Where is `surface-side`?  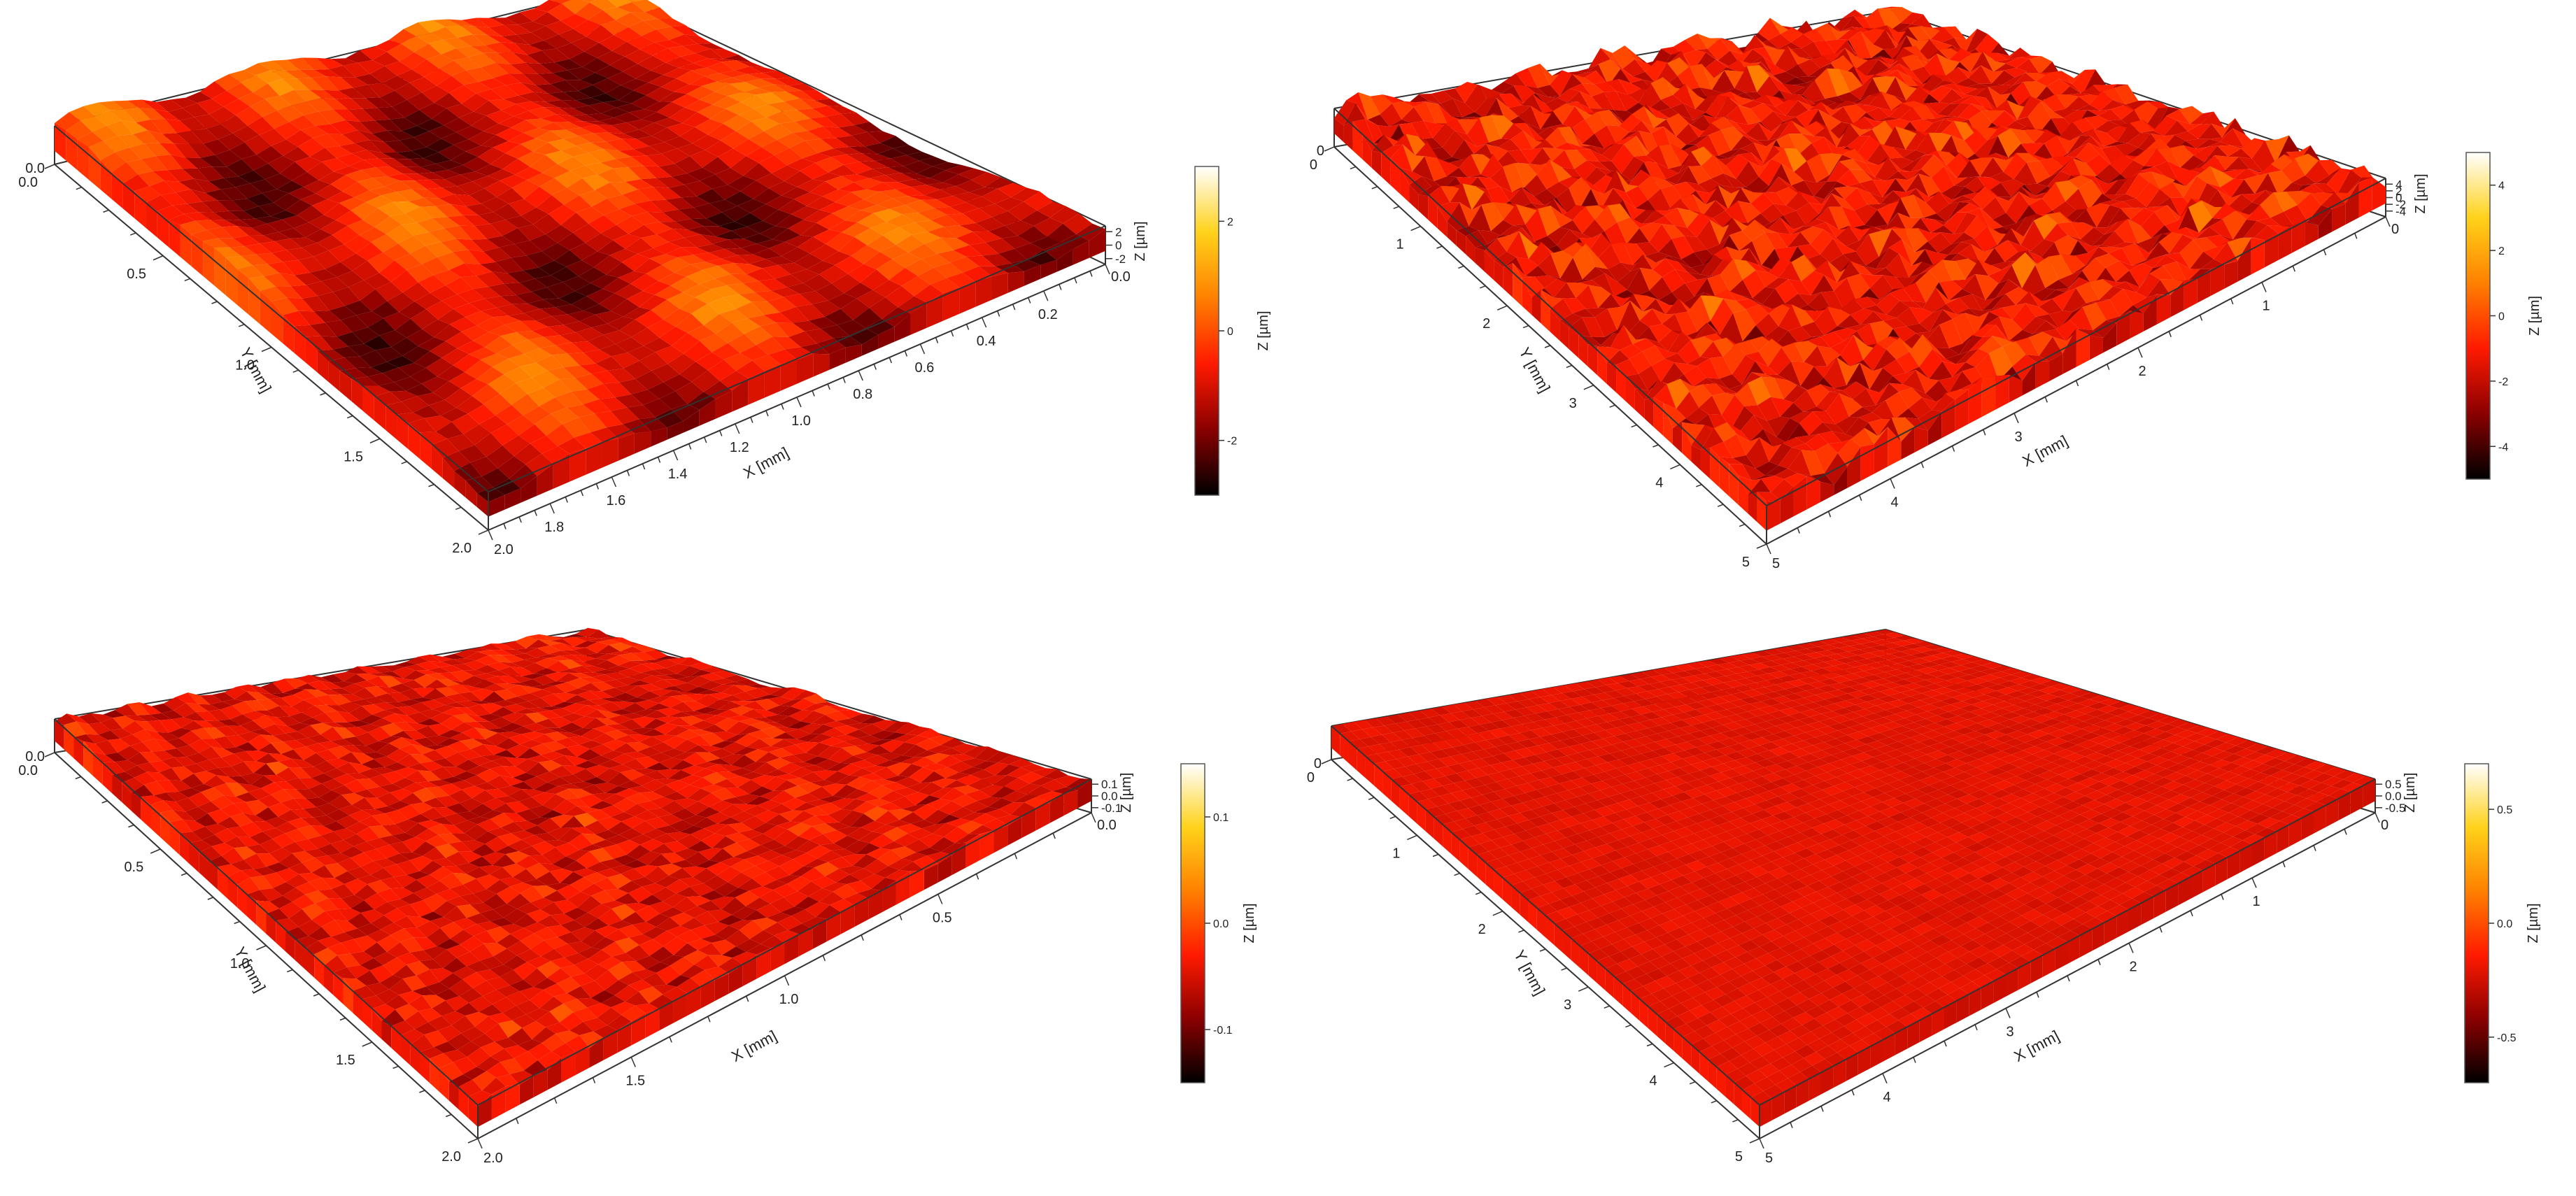 surface-side is located at coordinates (1853, 926).